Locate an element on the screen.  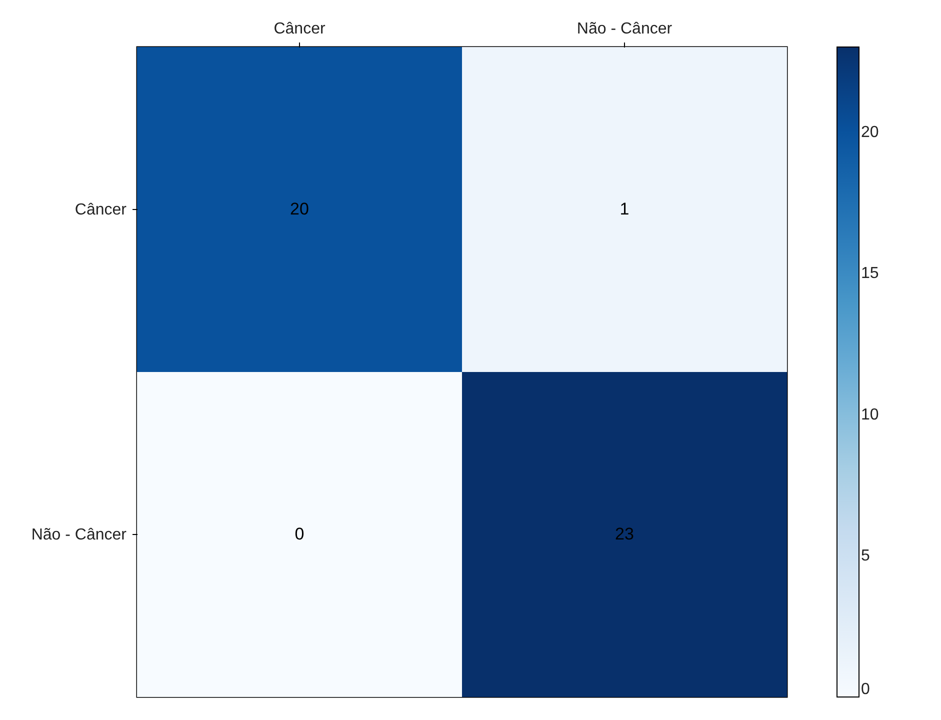
data-label: 23 is located at coordinates (624, 534).